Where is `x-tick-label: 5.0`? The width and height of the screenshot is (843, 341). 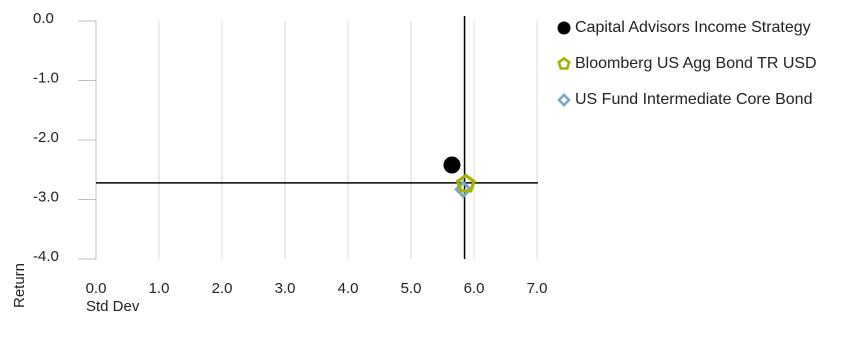
x-tick-label: 5.0 is located at coordinates (411, 288).